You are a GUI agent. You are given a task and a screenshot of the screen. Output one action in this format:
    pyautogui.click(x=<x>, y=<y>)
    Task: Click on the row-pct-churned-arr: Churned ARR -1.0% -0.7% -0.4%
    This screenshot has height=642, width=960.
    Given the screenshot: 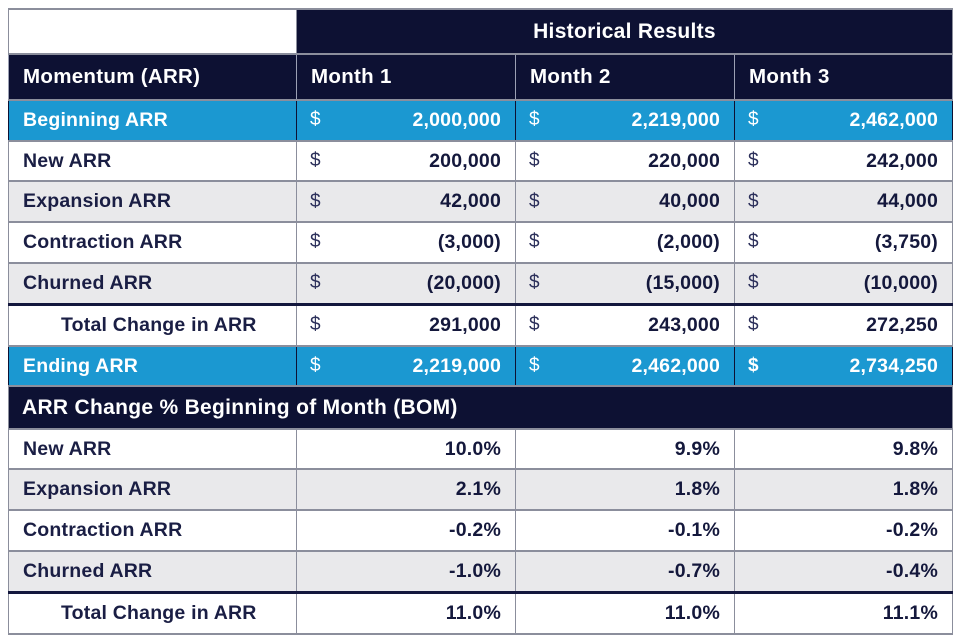 What is the action you would take?
    pyautogui.click(x=480, y=571)
    